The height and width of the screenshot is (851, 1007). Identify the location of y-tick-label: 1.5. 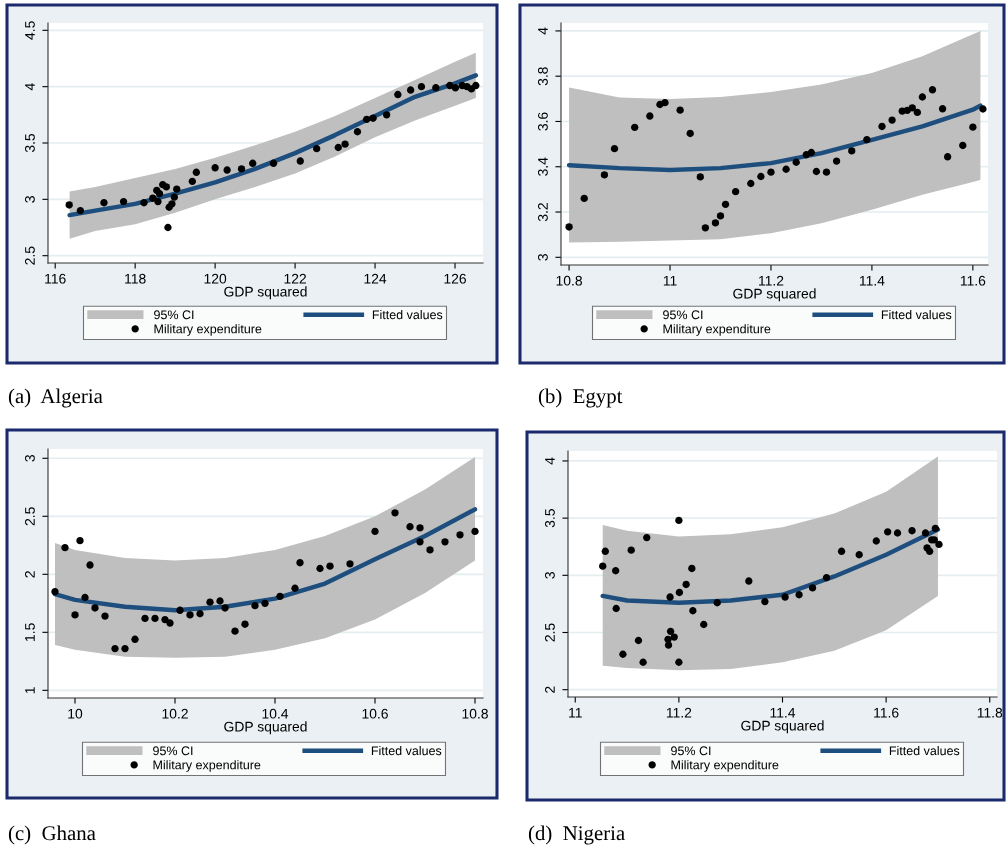
(30, 632).